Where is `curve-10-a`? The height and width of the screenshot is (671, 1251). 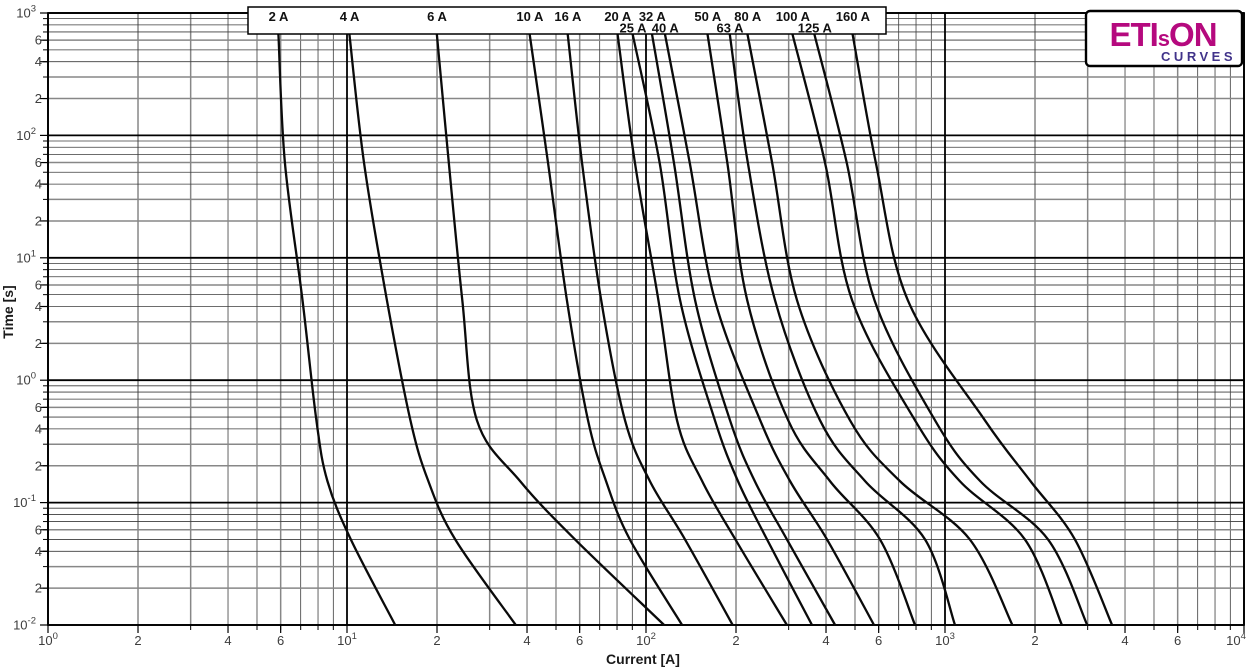 curve-10-a is located at coordinates (605, 325).